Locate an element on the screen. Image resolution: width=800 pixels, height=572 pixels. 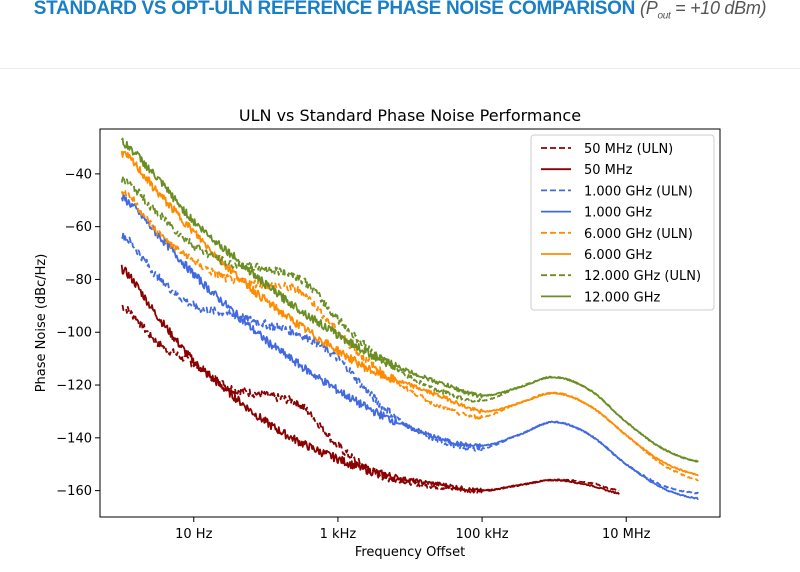
chart-title: ULN vs Standard Phase Noise Performance is located at coordinates (410, 115).